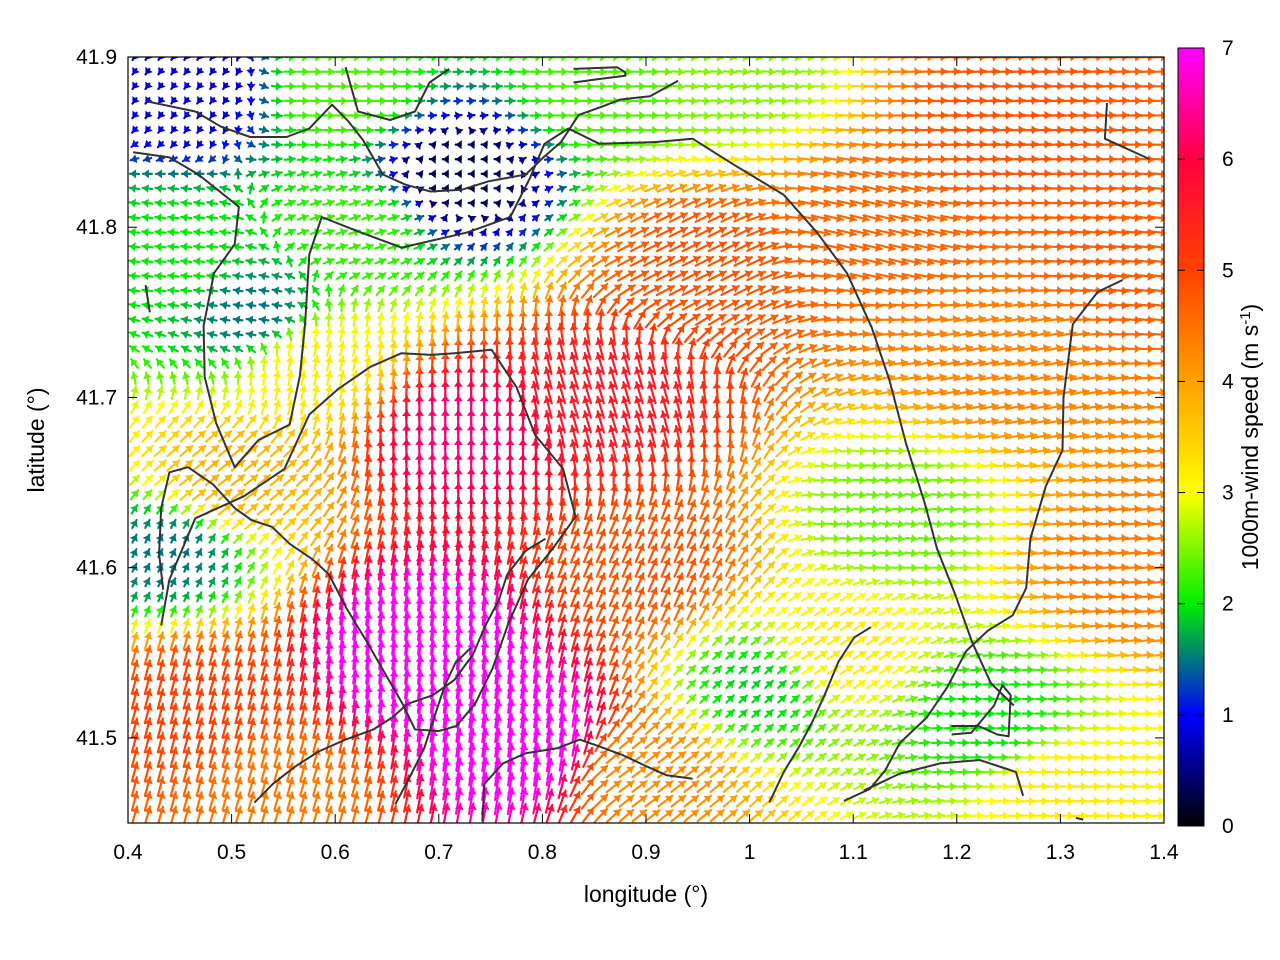 This screenshot has width=1280, height=960. What do you see at coordinates (1228, 270) in the screenshot?
I see `colorbar-tick-label: 5` at bounding box center [1228, 270].